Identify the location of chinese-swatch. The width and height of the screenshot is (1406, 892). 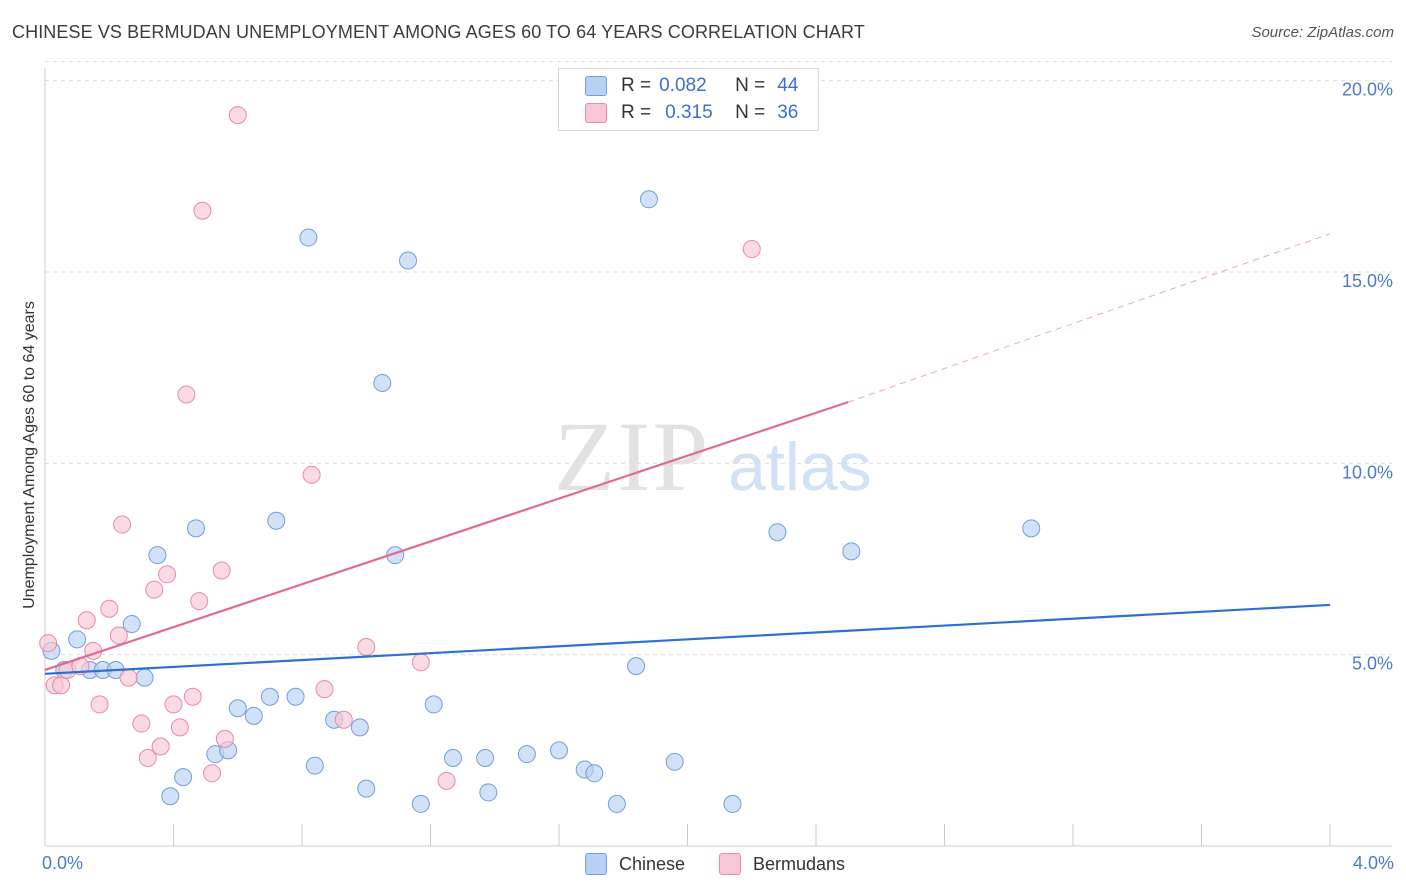
(596, 86).